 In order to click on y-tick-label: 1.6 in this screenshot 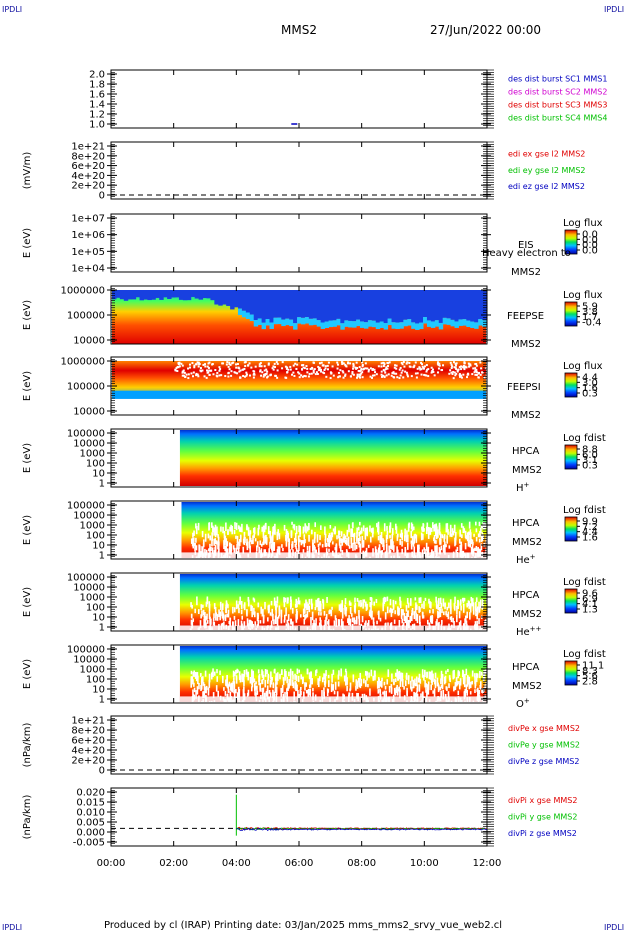, I will do `click(97, 95)`.